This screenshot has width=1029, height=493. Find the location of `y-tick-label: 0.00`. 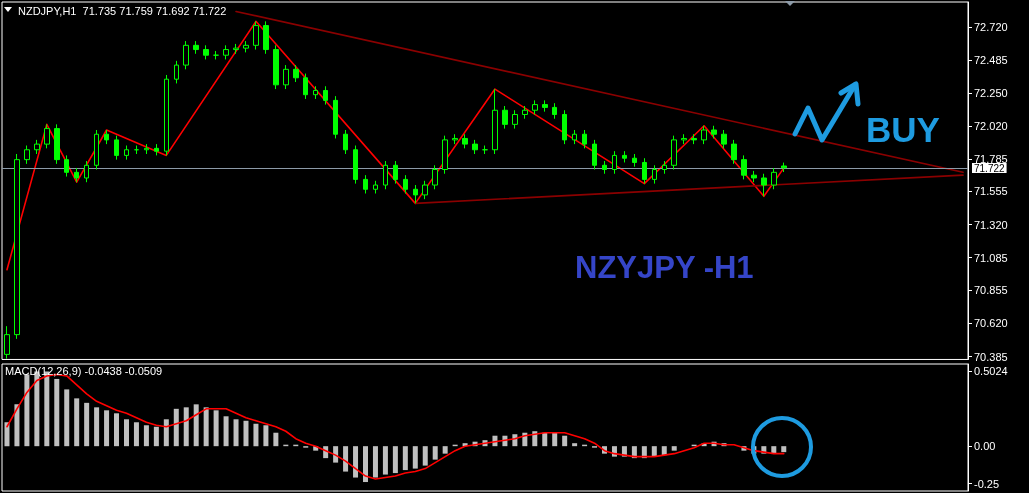

y-tick-label: 0.00 is located at coordinates (985, 446).